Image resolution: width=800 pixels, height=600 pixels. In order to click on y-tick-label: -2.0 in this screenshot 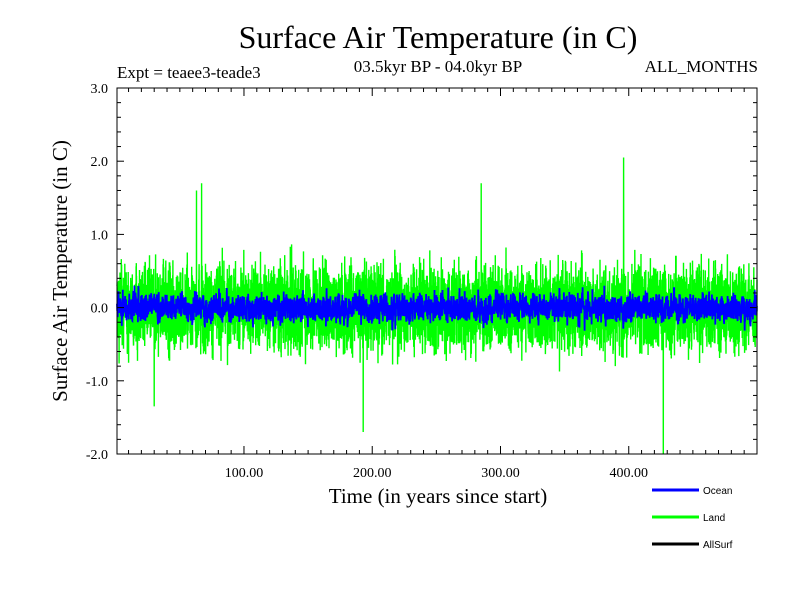, I will do `click(97, 455)`.